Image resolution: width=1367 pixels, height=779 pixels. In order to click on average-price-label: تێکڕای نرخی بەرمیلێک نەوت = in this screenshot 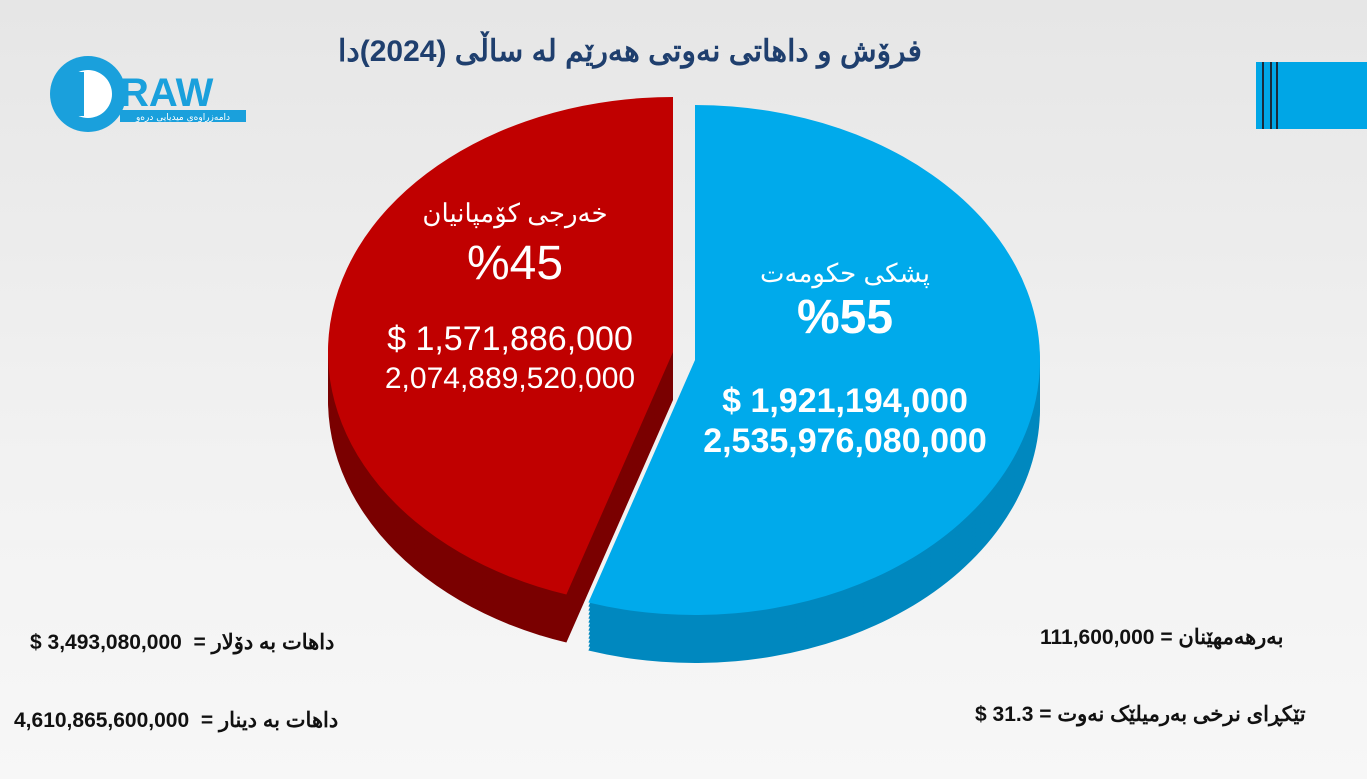, I will do `click(1172, 714)`.